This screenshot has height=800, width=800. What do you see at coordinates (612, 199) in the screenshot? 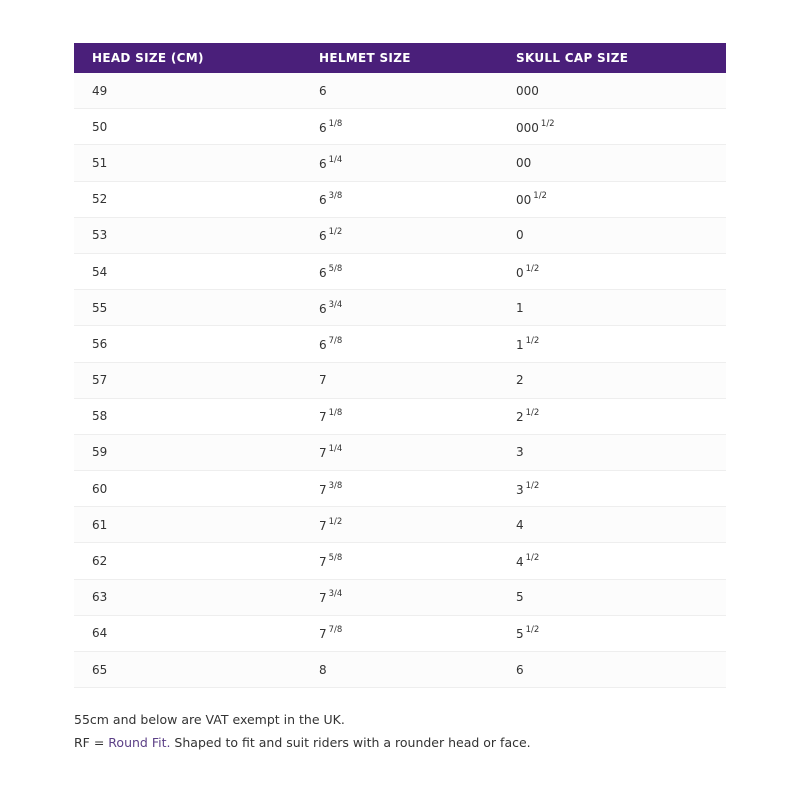
I see `skull-cap-size-cell: 00 1/2` at bounding box center [612, 199].